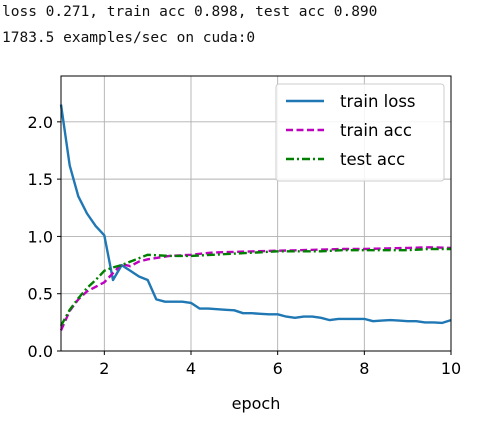  Describe the element at coordinates (104, 368) in the screenshot. I see `x-tick-label: 2` at that location.